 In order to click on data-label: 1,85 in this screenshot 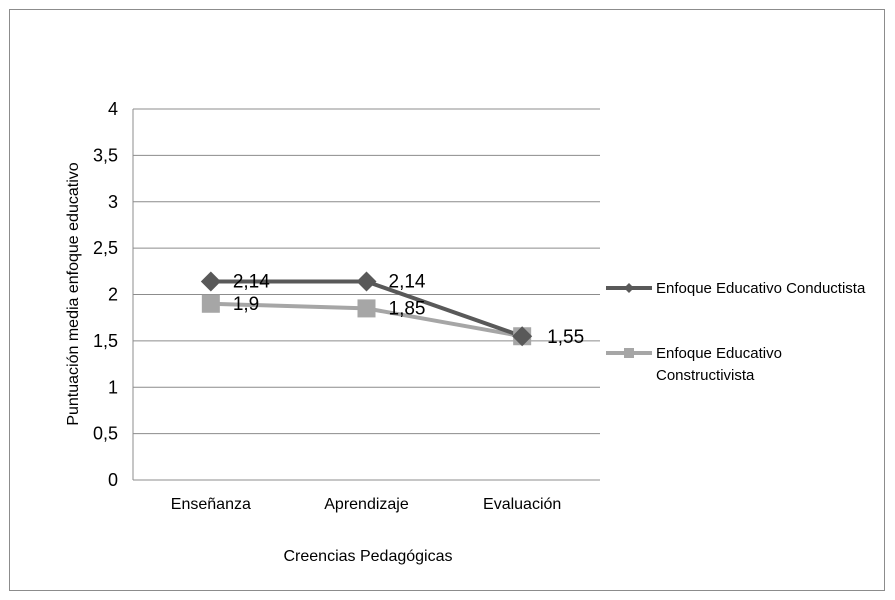, I will do `click(407, 308)`.